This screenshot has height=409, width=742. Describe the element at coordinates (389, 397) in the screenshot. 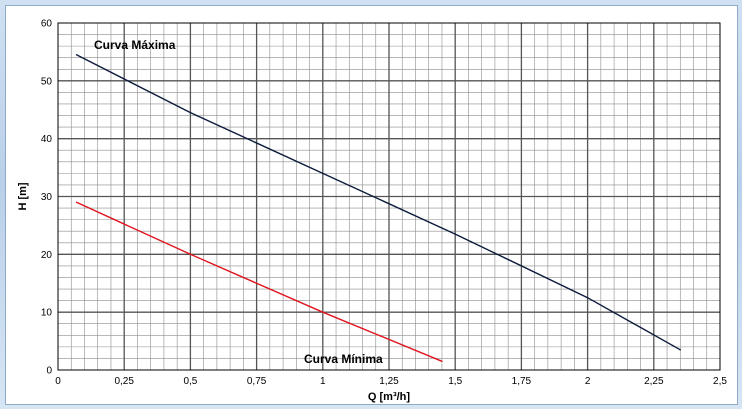

I see `x-axis-title: Q [m³/h]` at that location.